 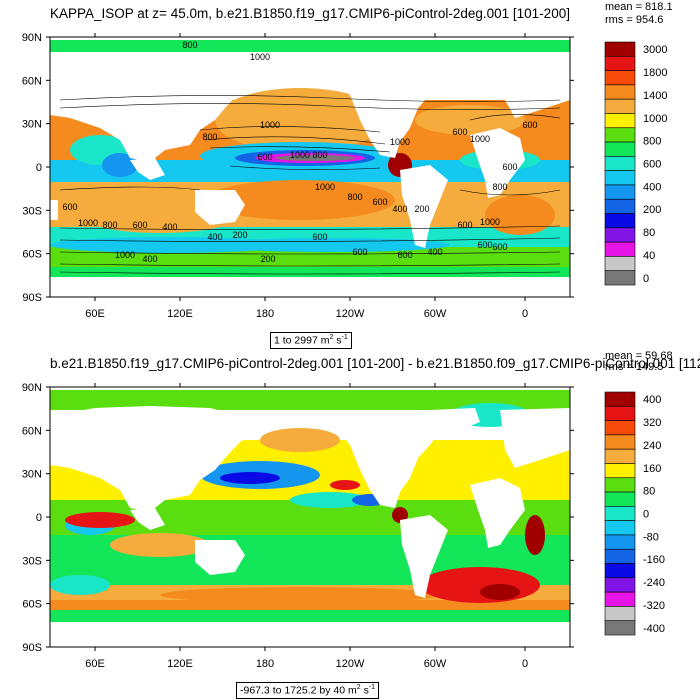 What do you see at coordinates (654, 583) in the screenshot?
I see `panel2-colorbar-label: -240` at bounding box center [654, 583].